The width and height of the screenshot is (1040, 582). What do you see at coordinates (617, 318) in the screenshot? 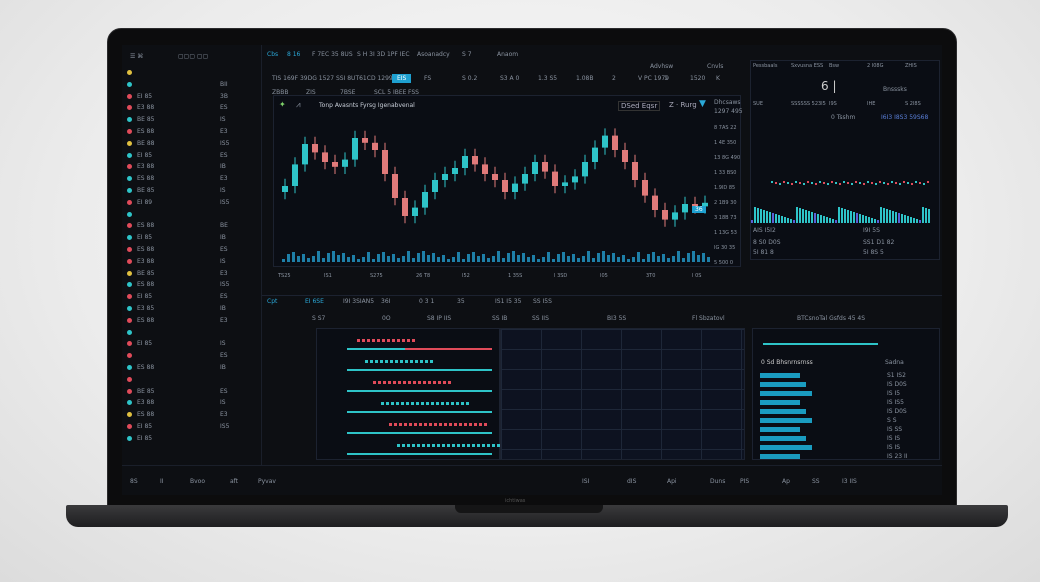
I see `orders-toolbar-item: BI3 5S` at bounding box center [617, 318].